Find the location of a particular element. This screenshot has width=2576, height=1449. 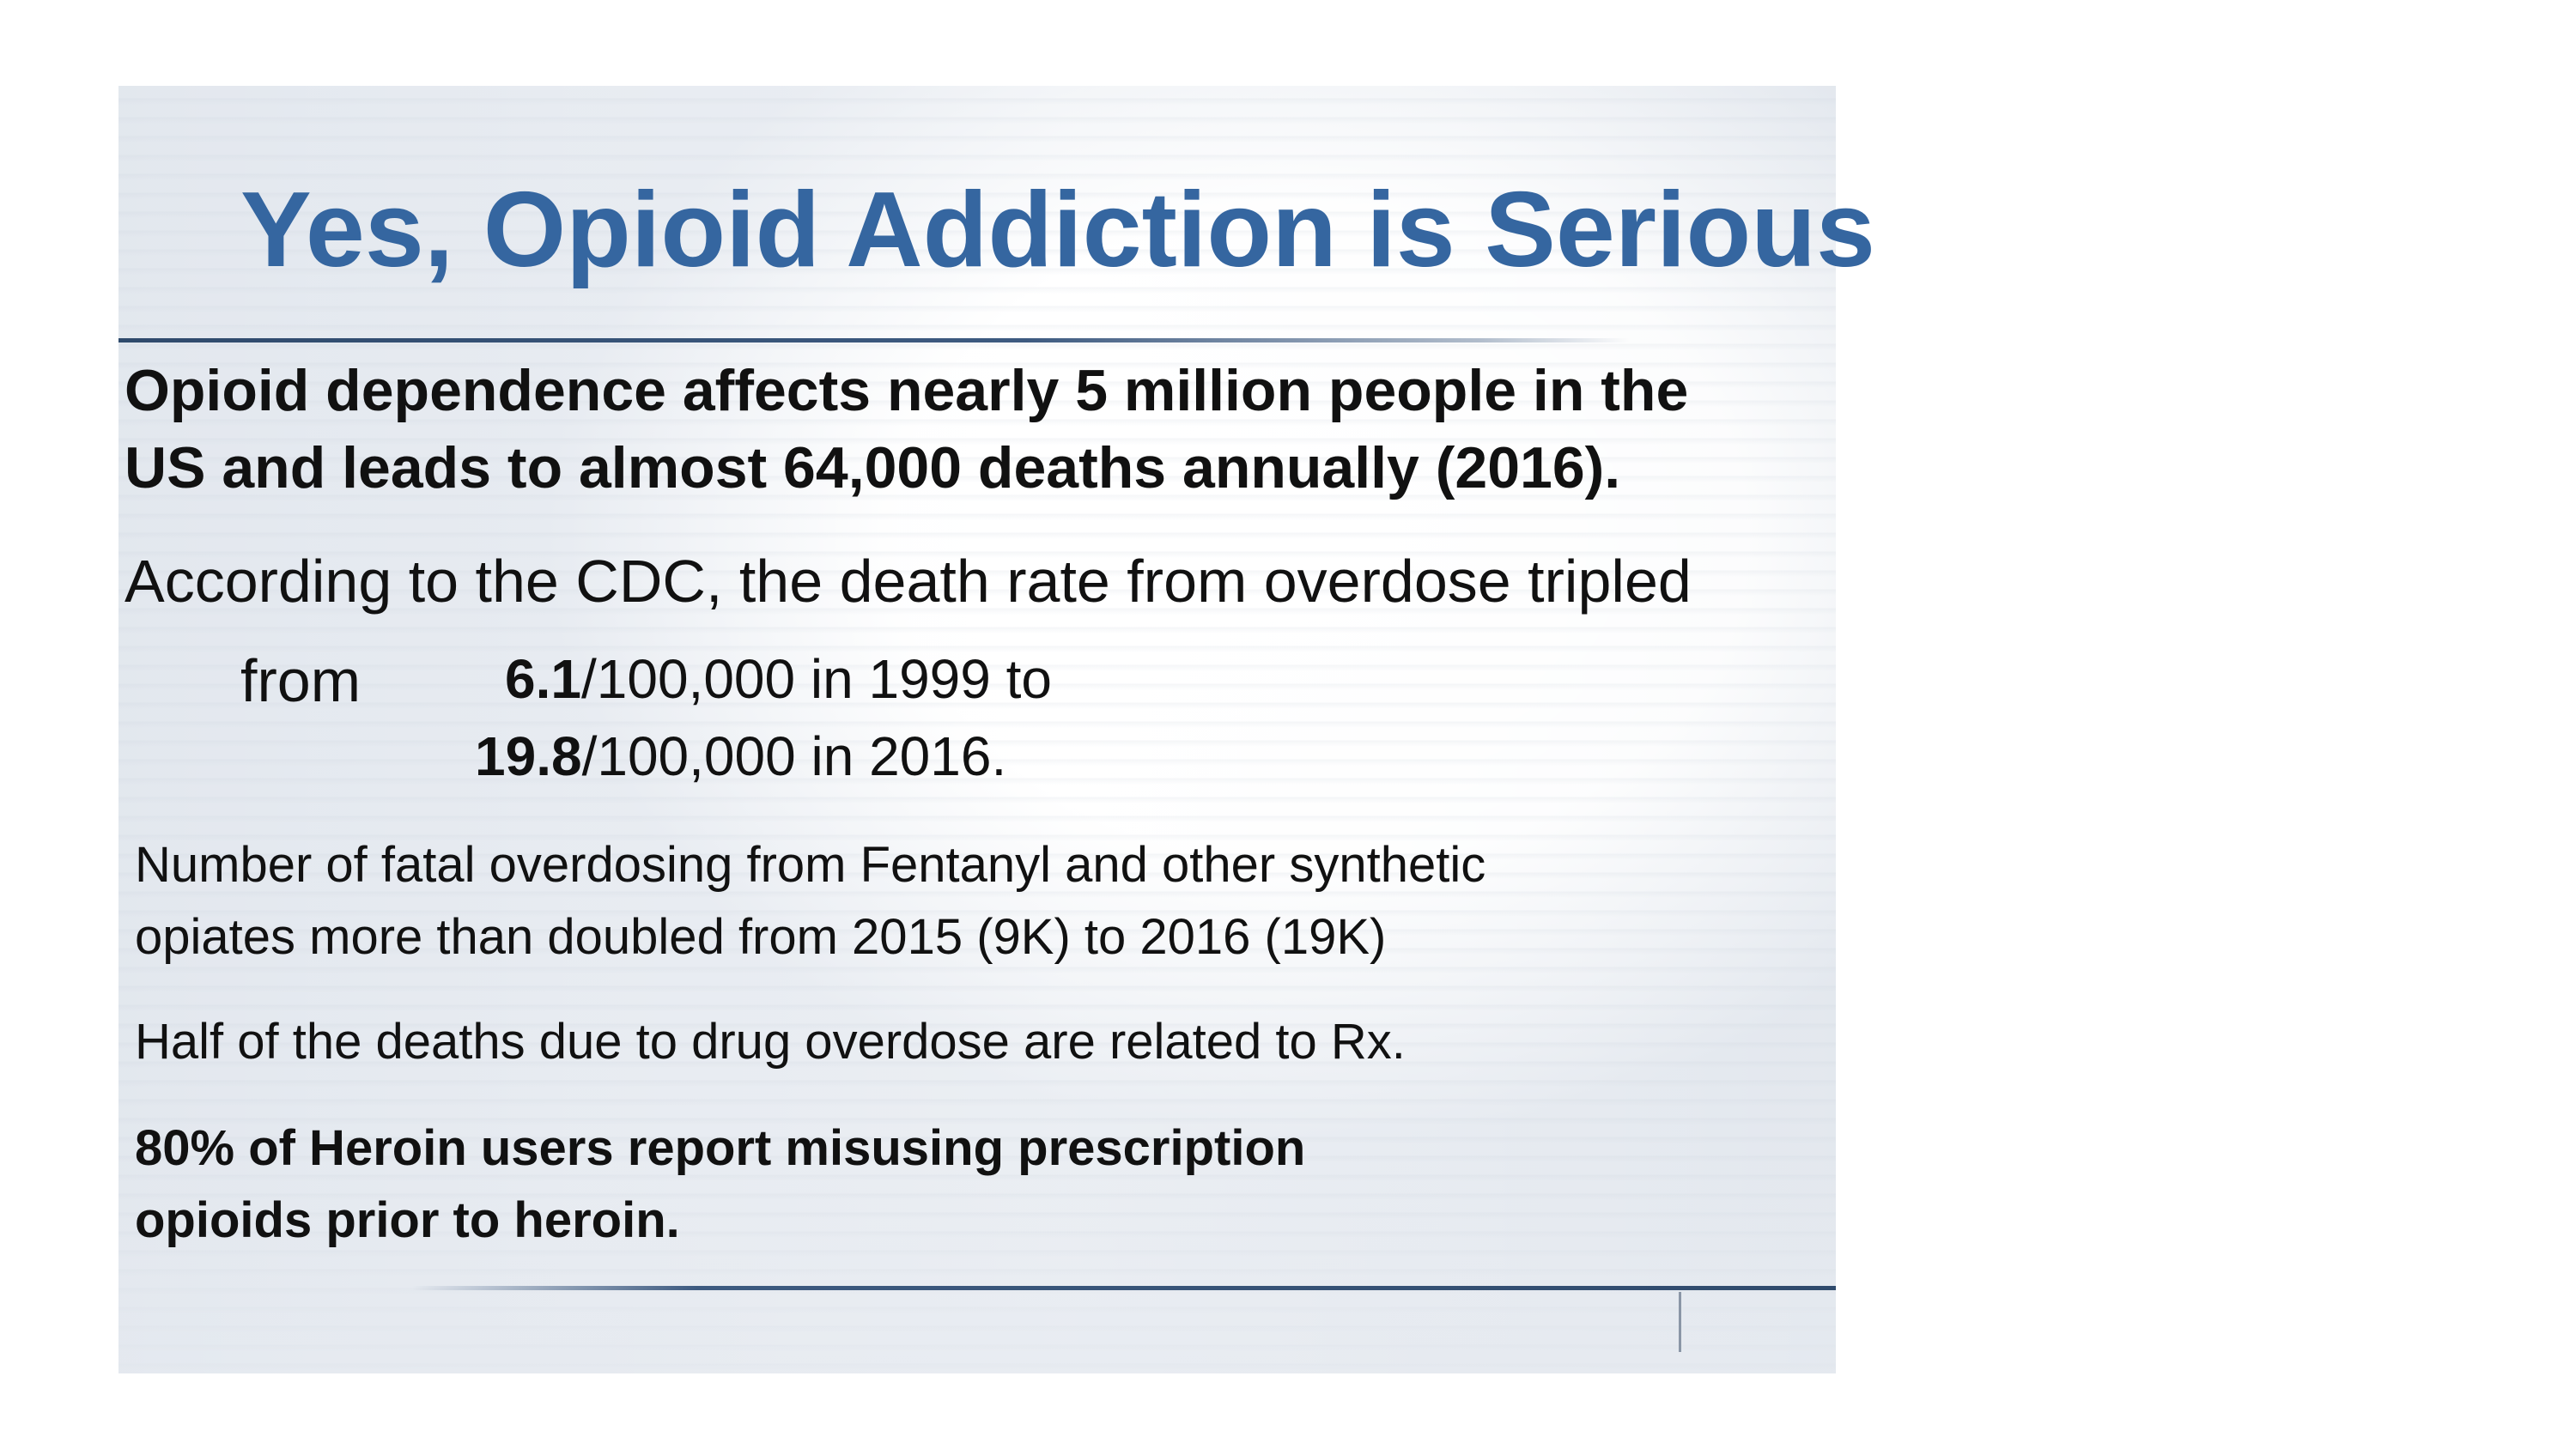

rate-1999: 6.1/100,000 in 1999 to is located at coordinates (779, 679).